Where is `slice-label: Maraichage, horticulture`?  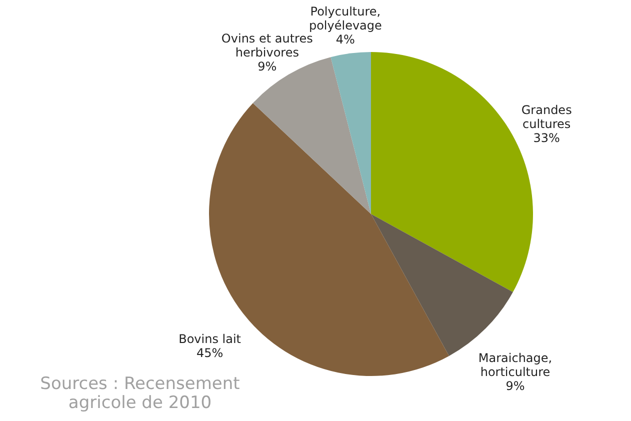 slice-label: Maraichage, horticulture is located at coordinates (515, 365).